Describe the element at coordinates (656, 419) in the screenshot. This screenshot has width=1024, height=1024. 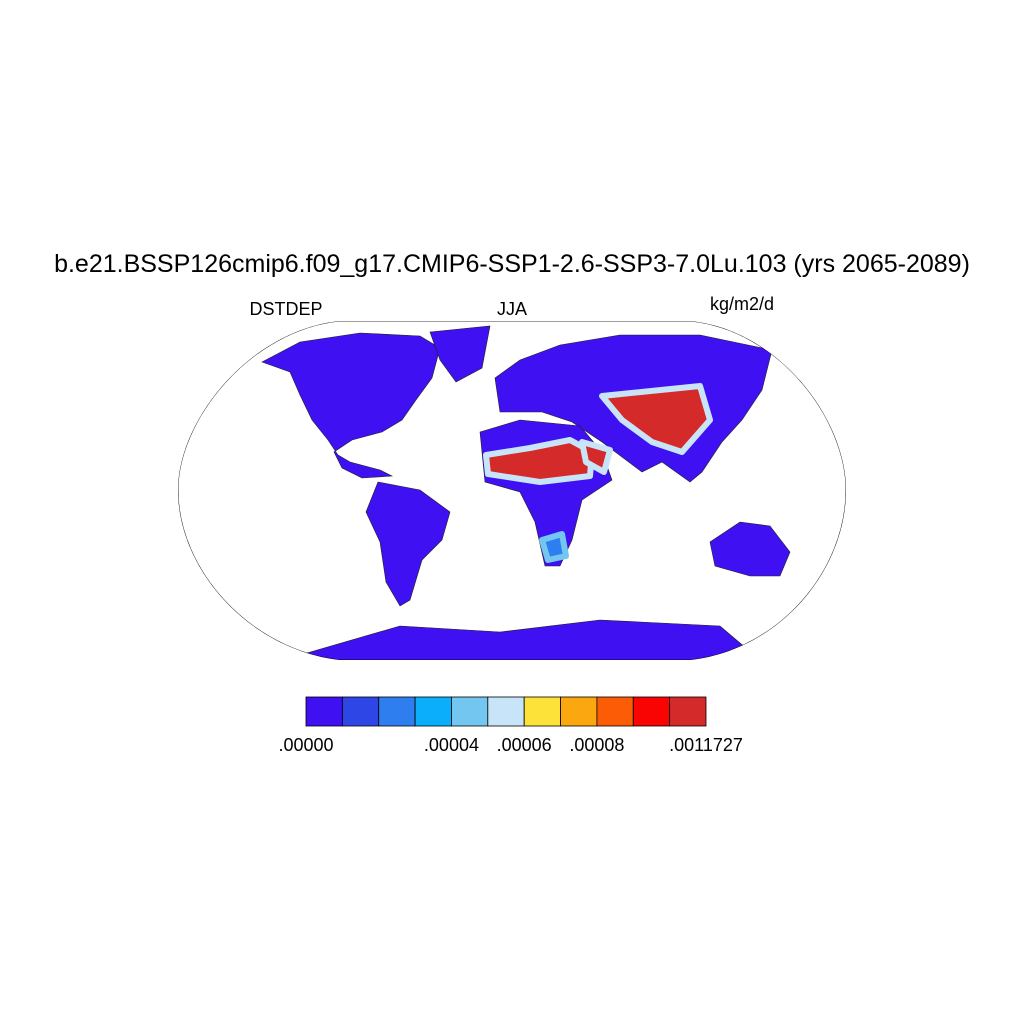
I see `central-asia-dust` at that location.